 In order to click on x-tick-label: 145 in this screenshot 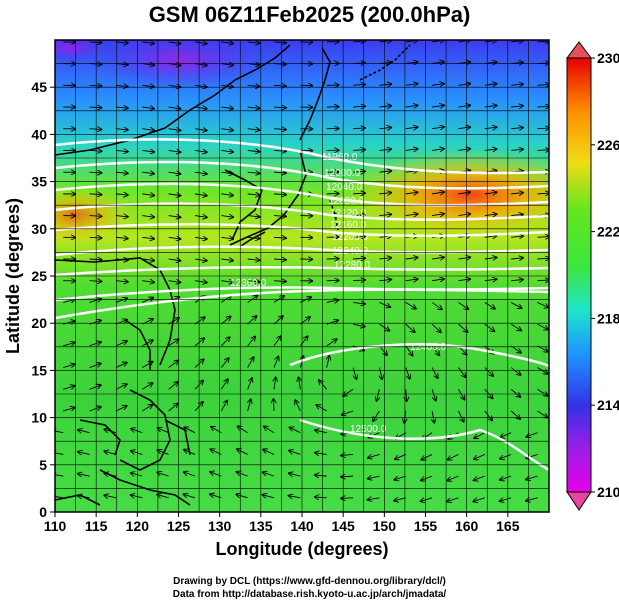, I will do `click(343, 526)`.